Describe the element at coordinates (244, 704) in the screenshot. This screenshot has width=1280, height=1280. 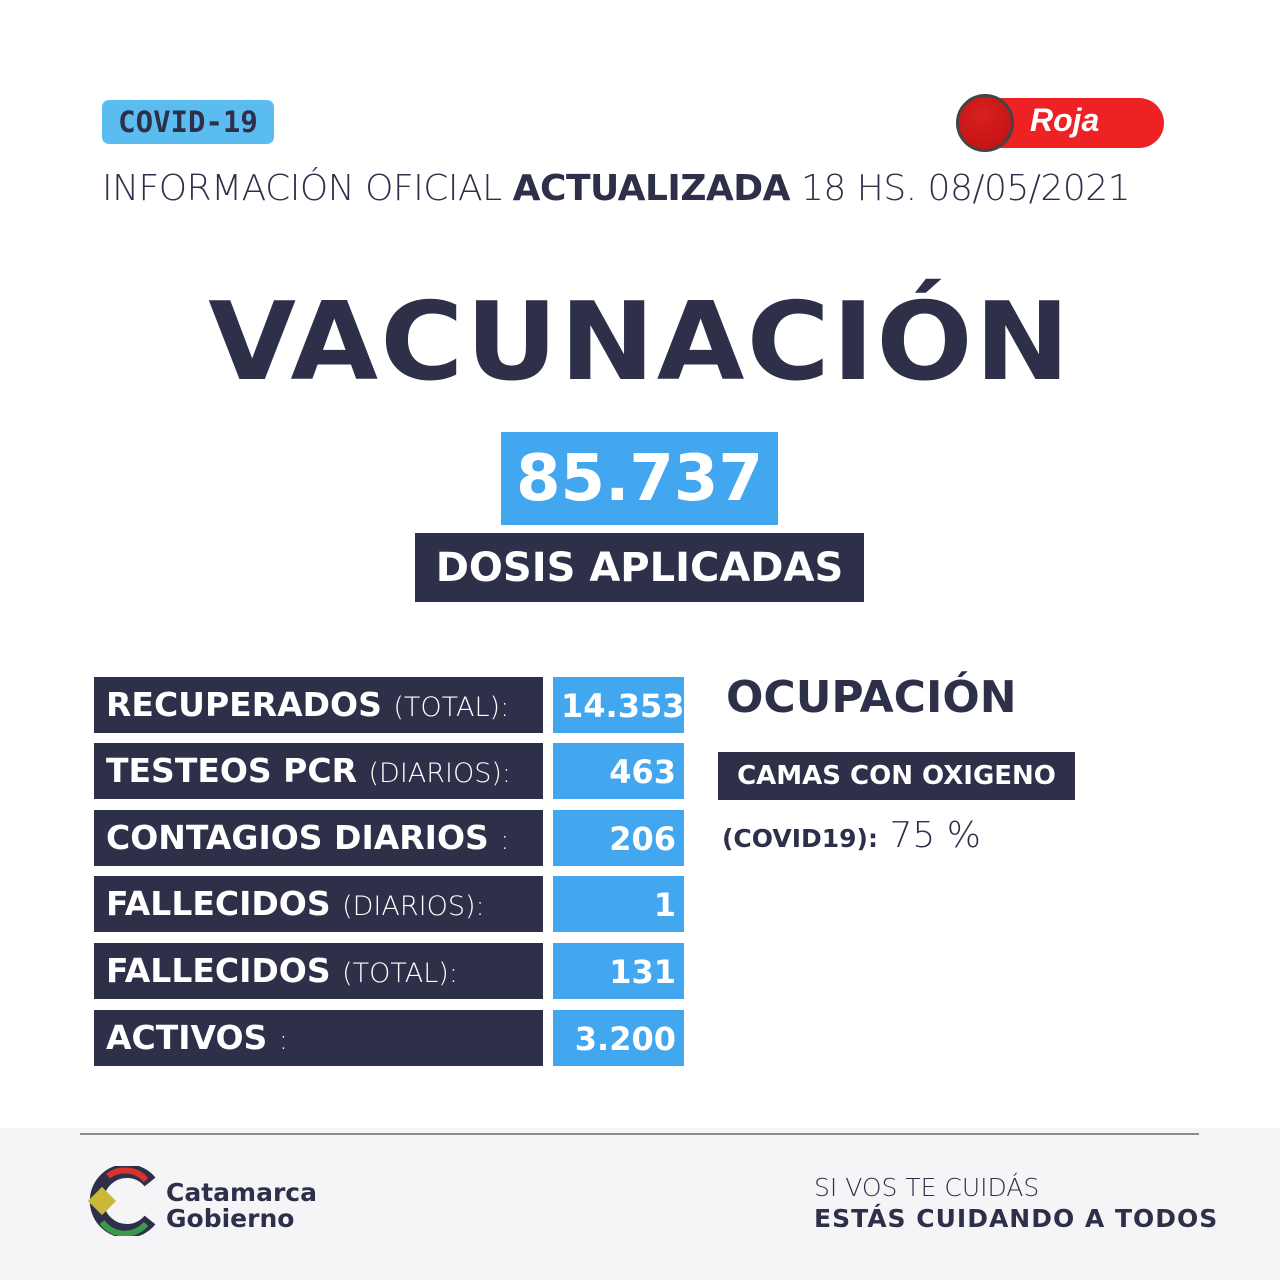
I see `stat-name: RECUPERADOS` at that location.